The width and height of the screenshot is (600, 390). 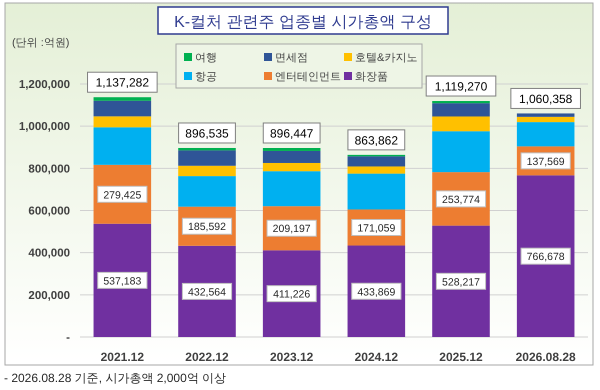 I want to click on y-tick-label: 400,000, so click(x=49, y=254).